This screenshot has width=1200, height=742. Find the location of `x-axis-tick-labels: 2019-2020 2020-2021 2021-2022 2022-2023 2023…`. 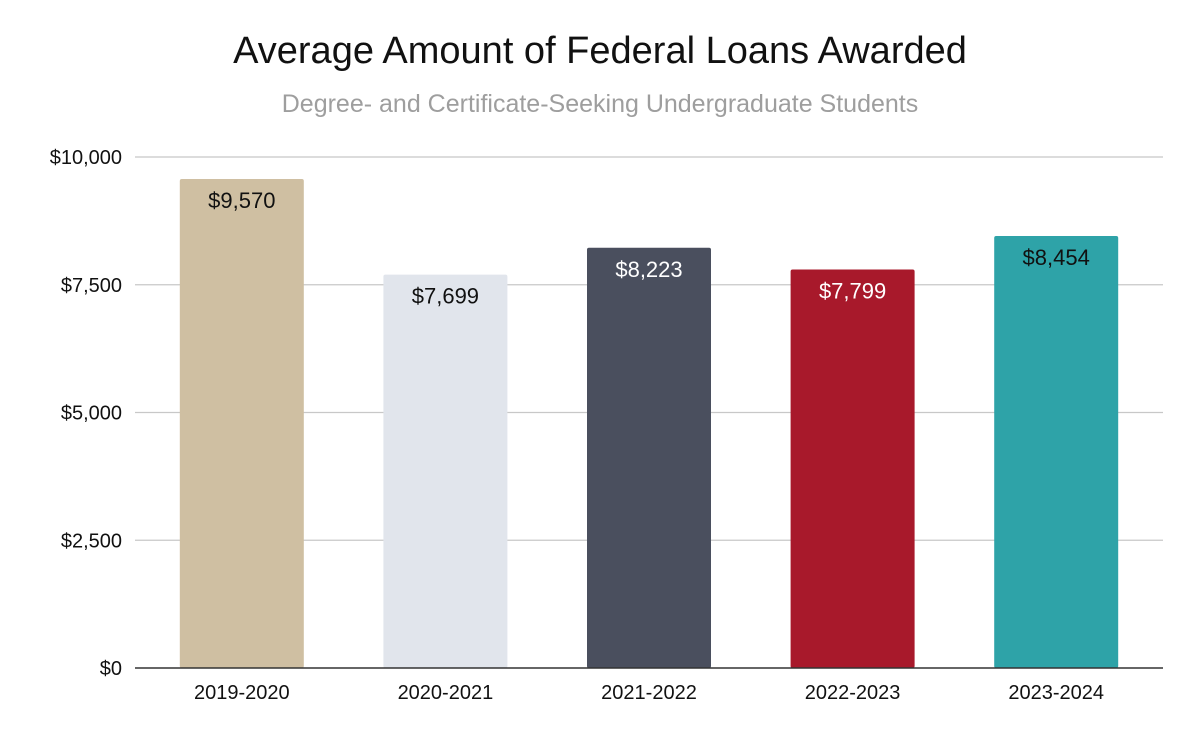

x-axis-tick-labels: 2019-2020 2020-2021 2021-2022 2022-2023 2023… is located at coordinates (649, 693).